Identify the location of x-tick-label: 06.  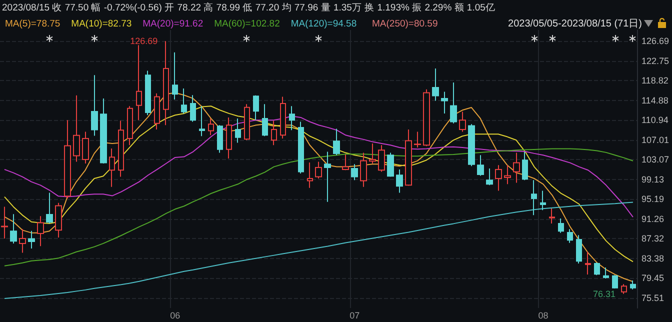
(175, 315).